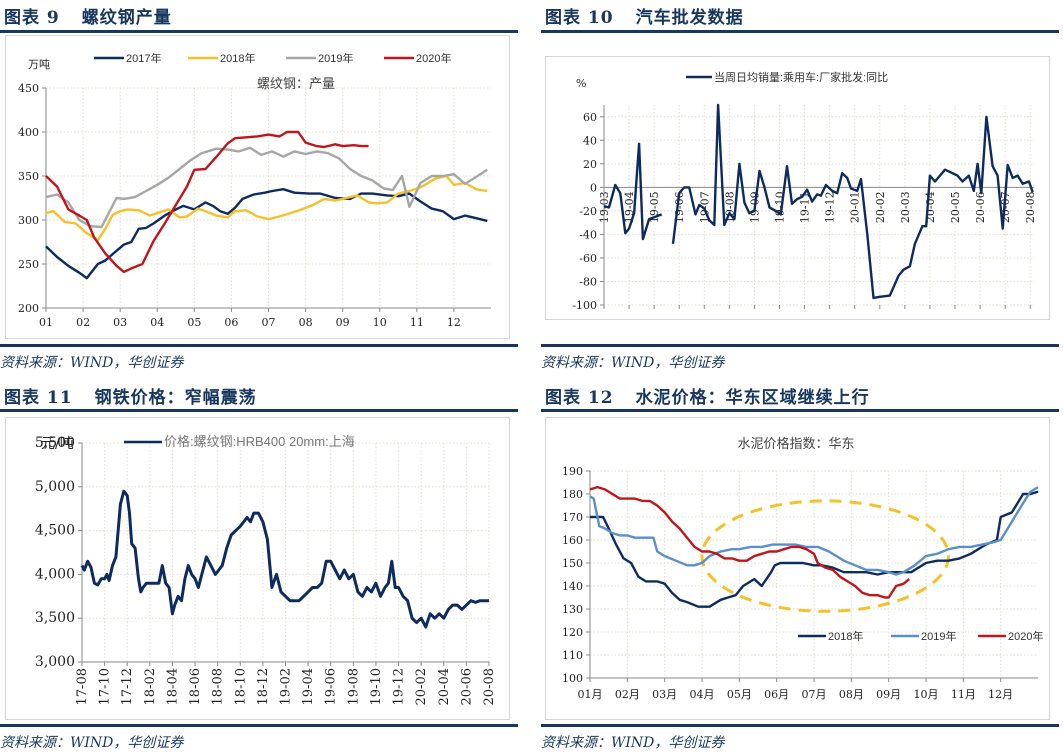  I want to click on y-tick-label: -20, so click(588, 211).